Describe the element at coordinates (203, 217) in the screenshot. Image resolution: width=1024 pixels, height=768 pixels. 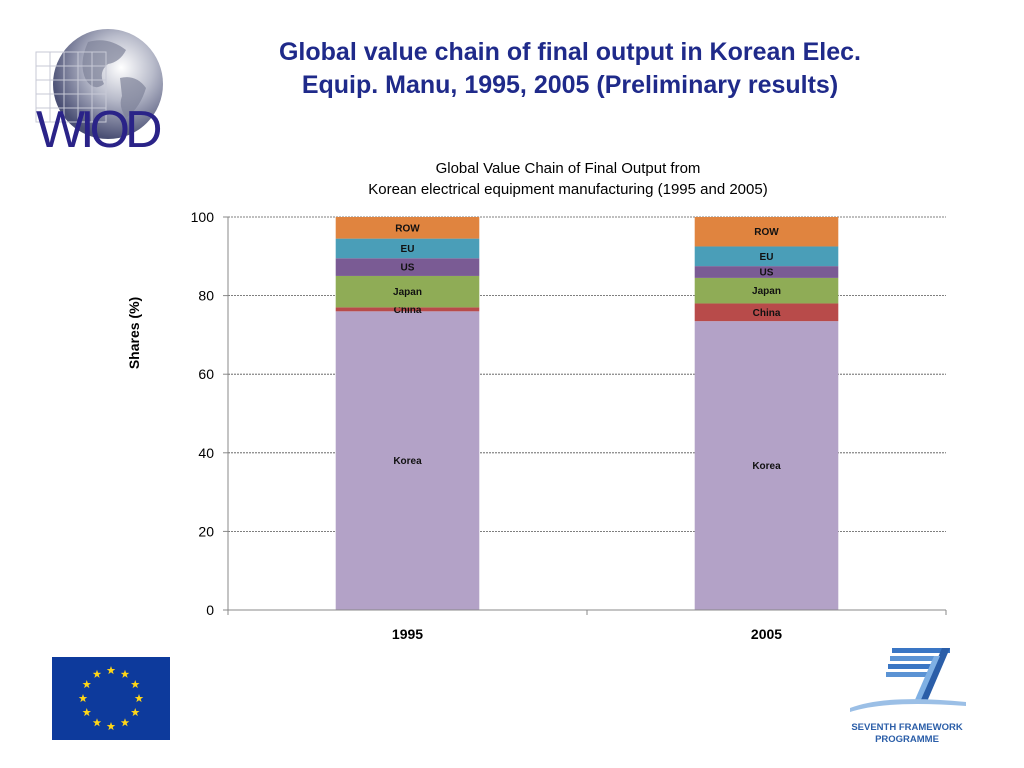
I see `y-tick-label: 100` at that location.